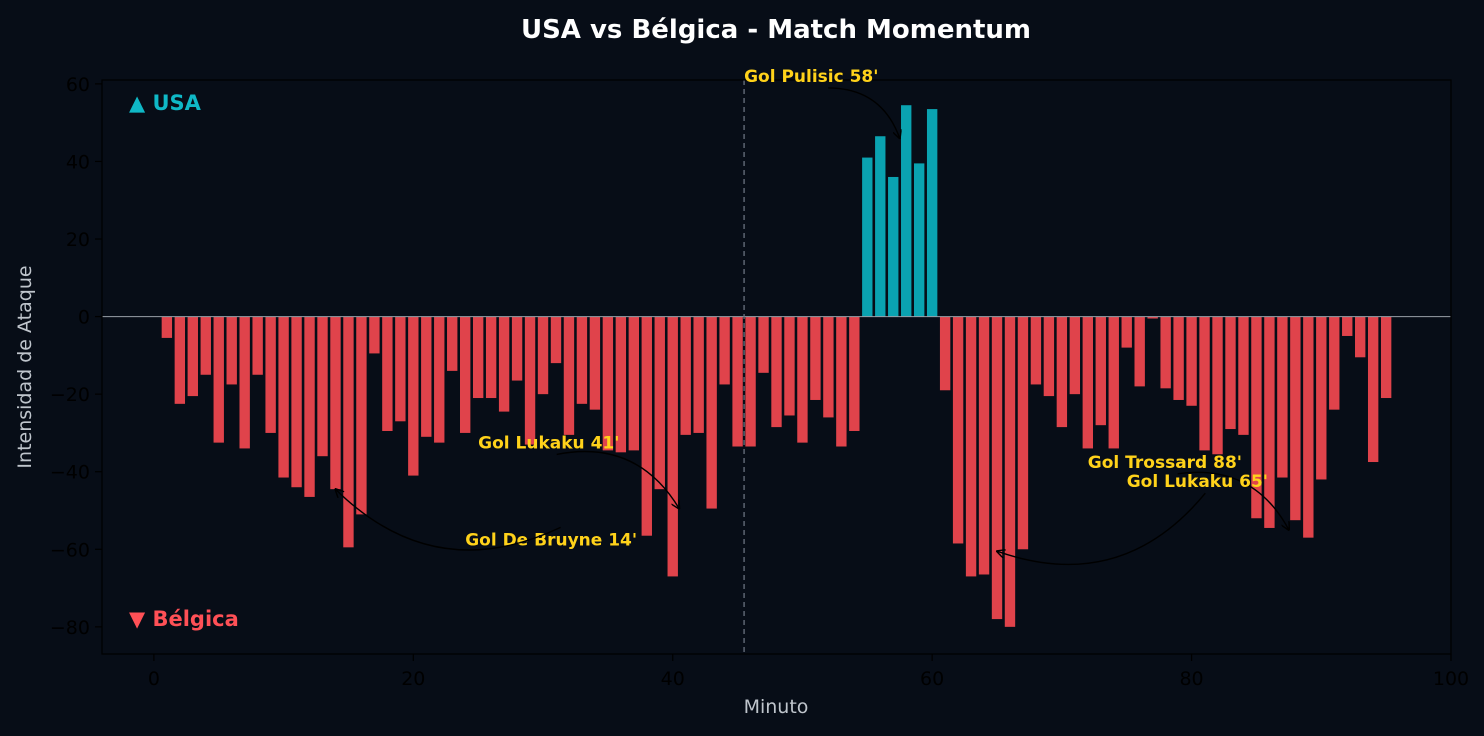 This screenshot has width=1484, height=736. Describe the element at coordinates (776, 707) in the screenshot. I see `x-axis-label: Minuto` at that location.